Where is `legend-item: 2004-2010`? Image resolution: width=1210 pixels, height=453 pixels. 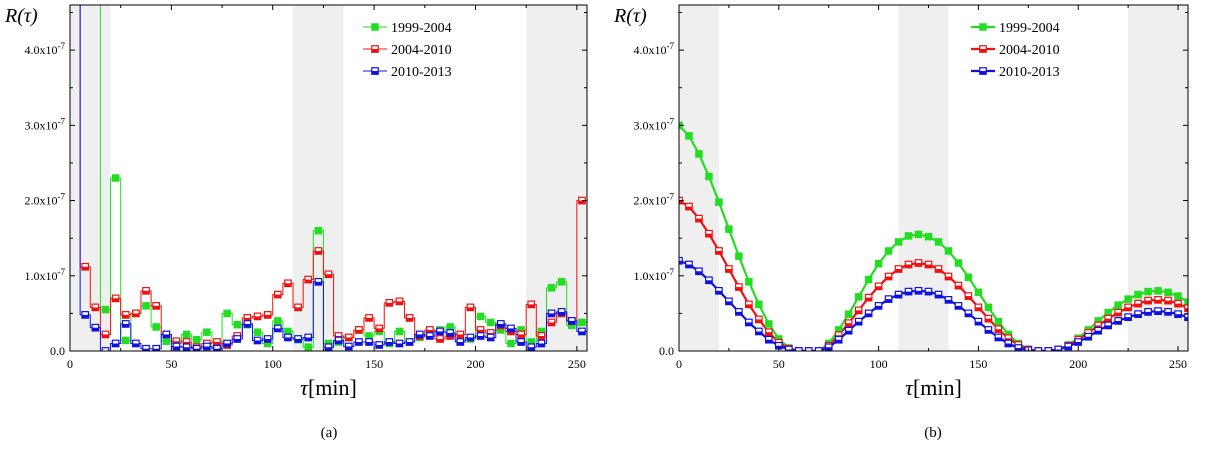 legend-item: 2004-2010 is located at coordinates (407, 50).